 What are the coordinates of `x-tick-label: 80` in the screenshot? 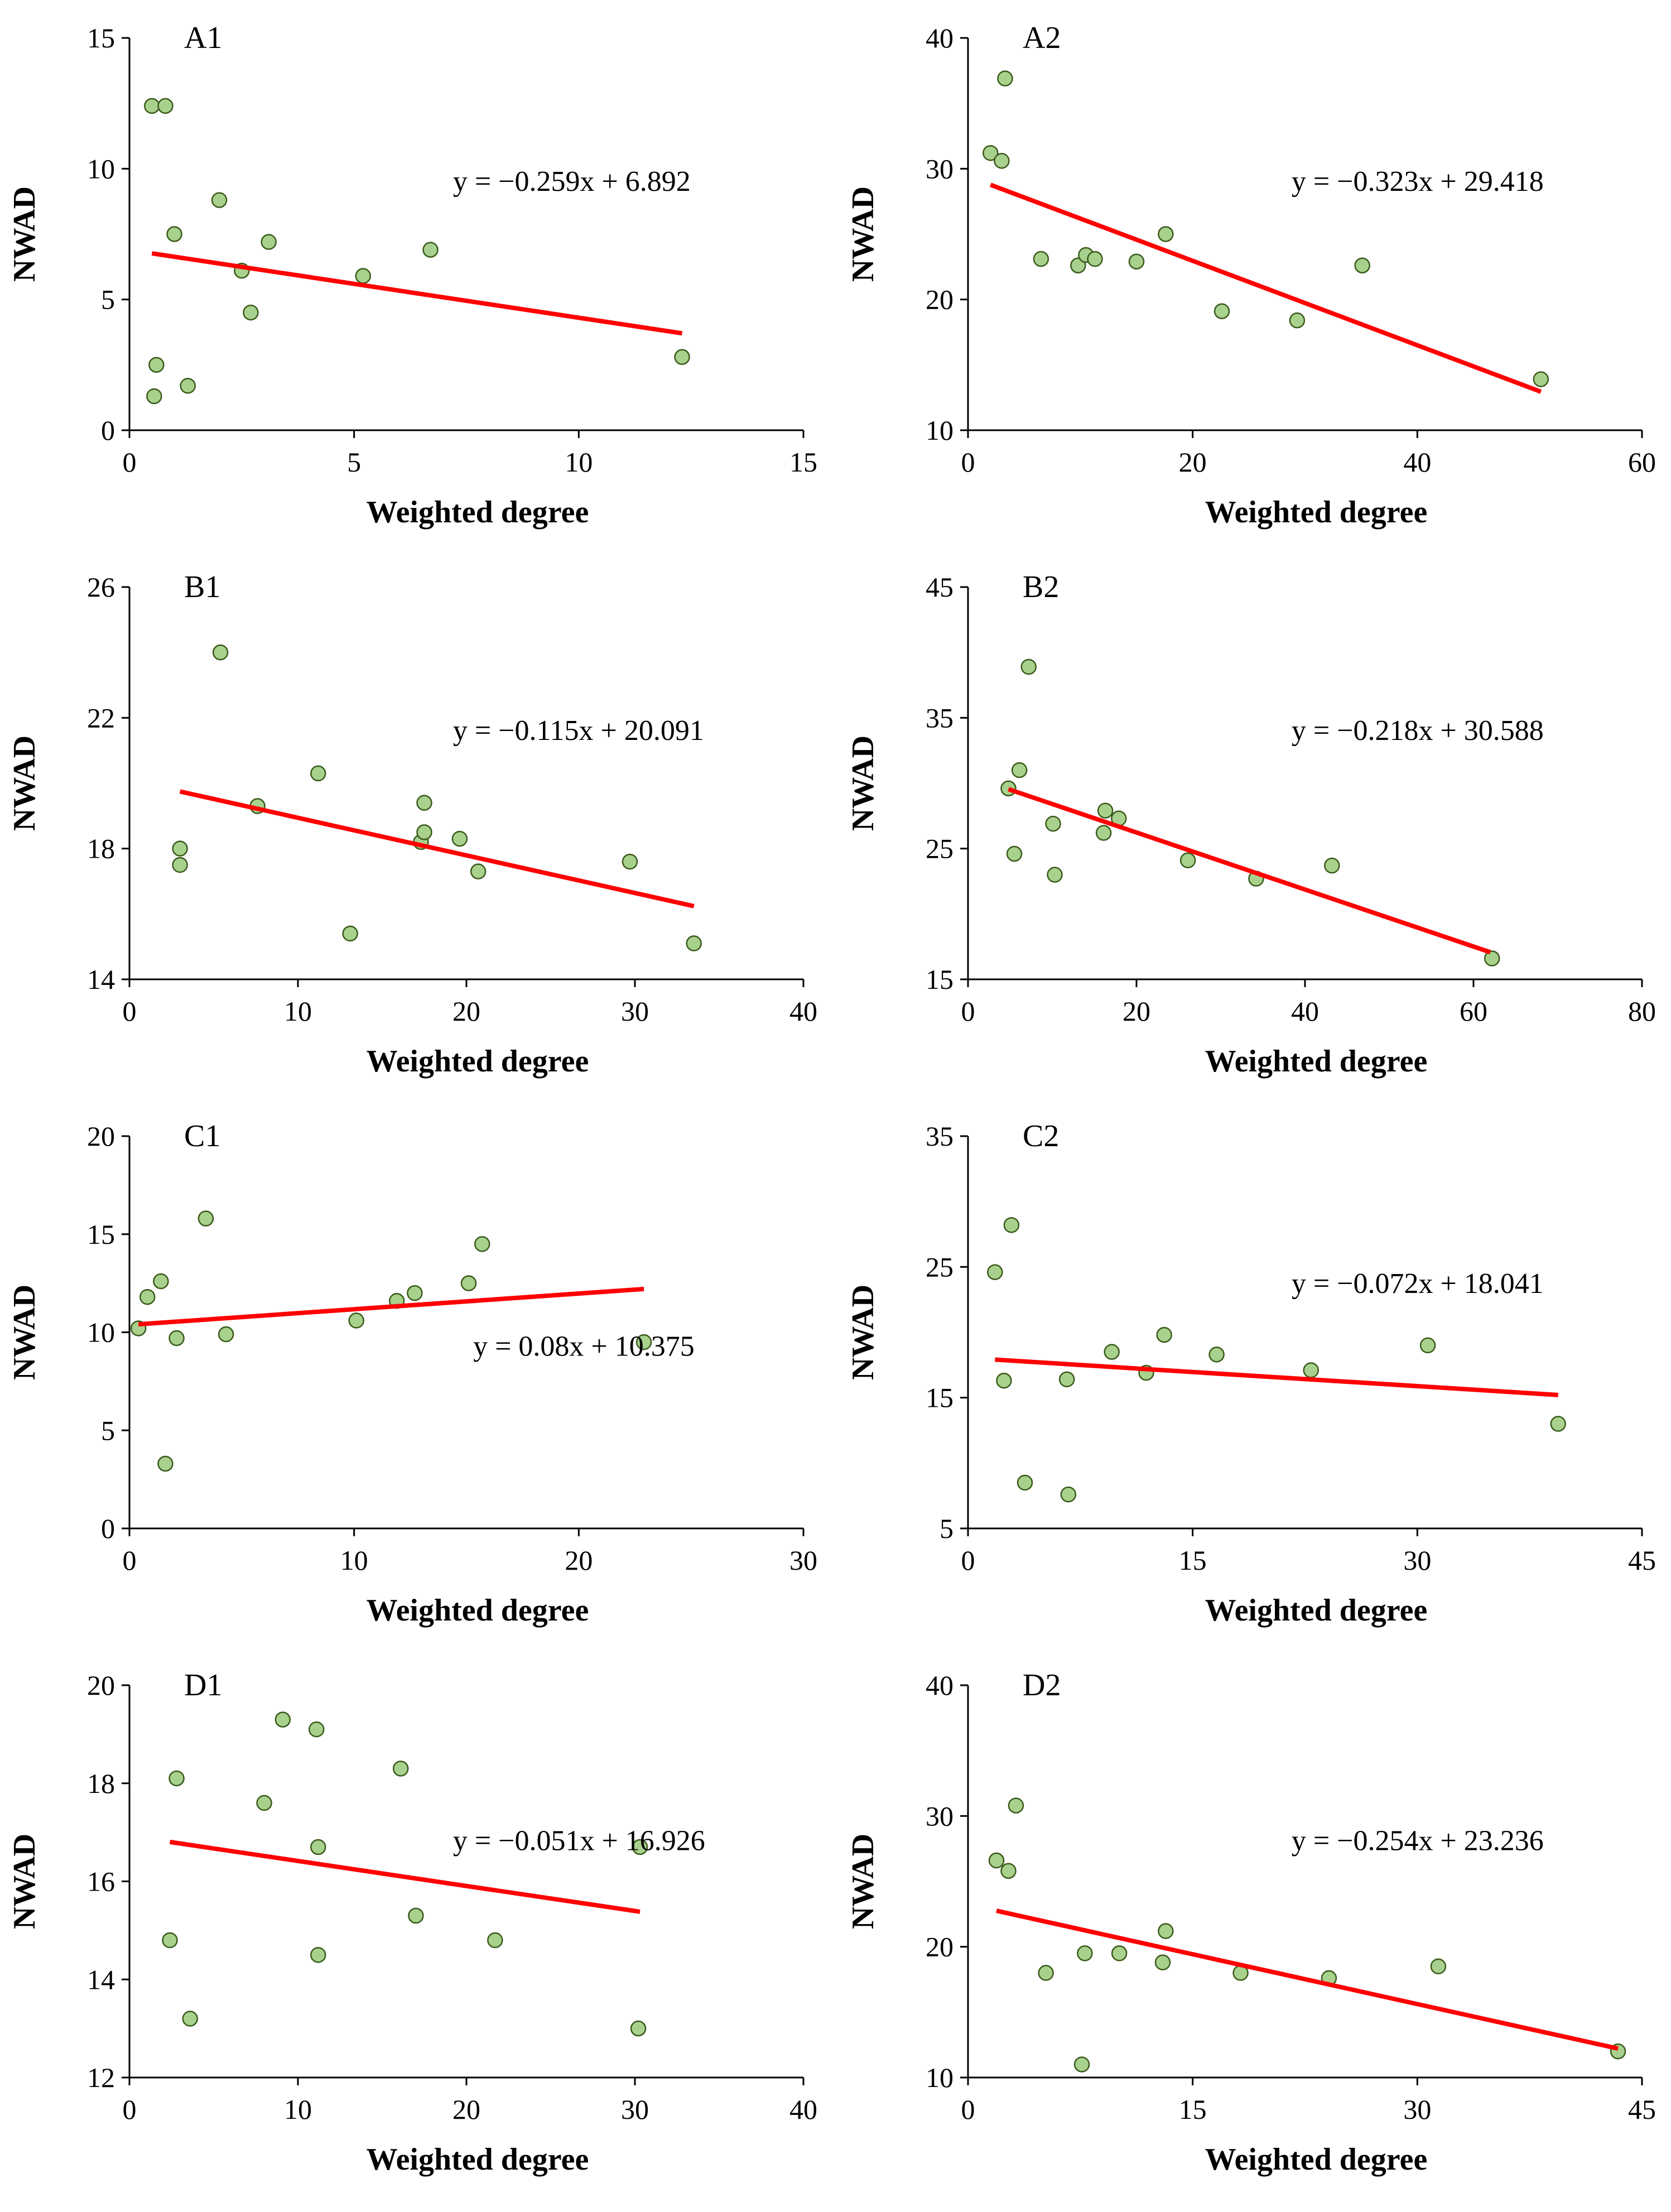 It's located at (1642, 1011).